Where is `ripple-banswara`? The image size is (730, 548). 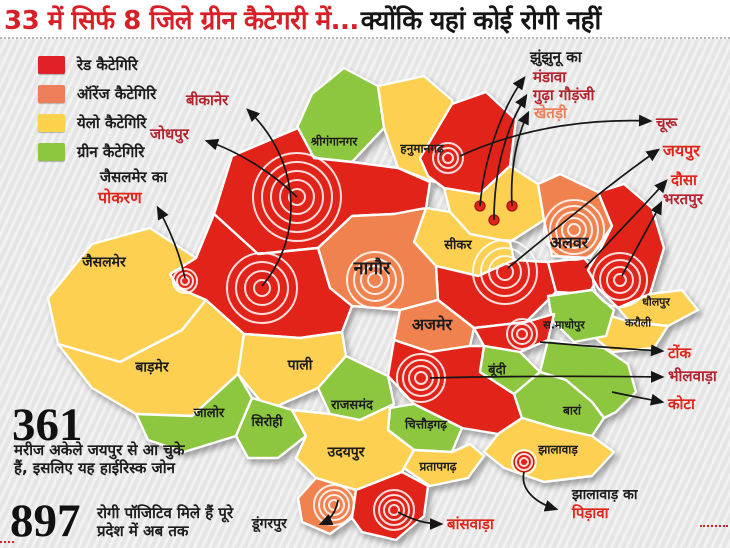
ripple-banswara is located at coordinates (394, 510).